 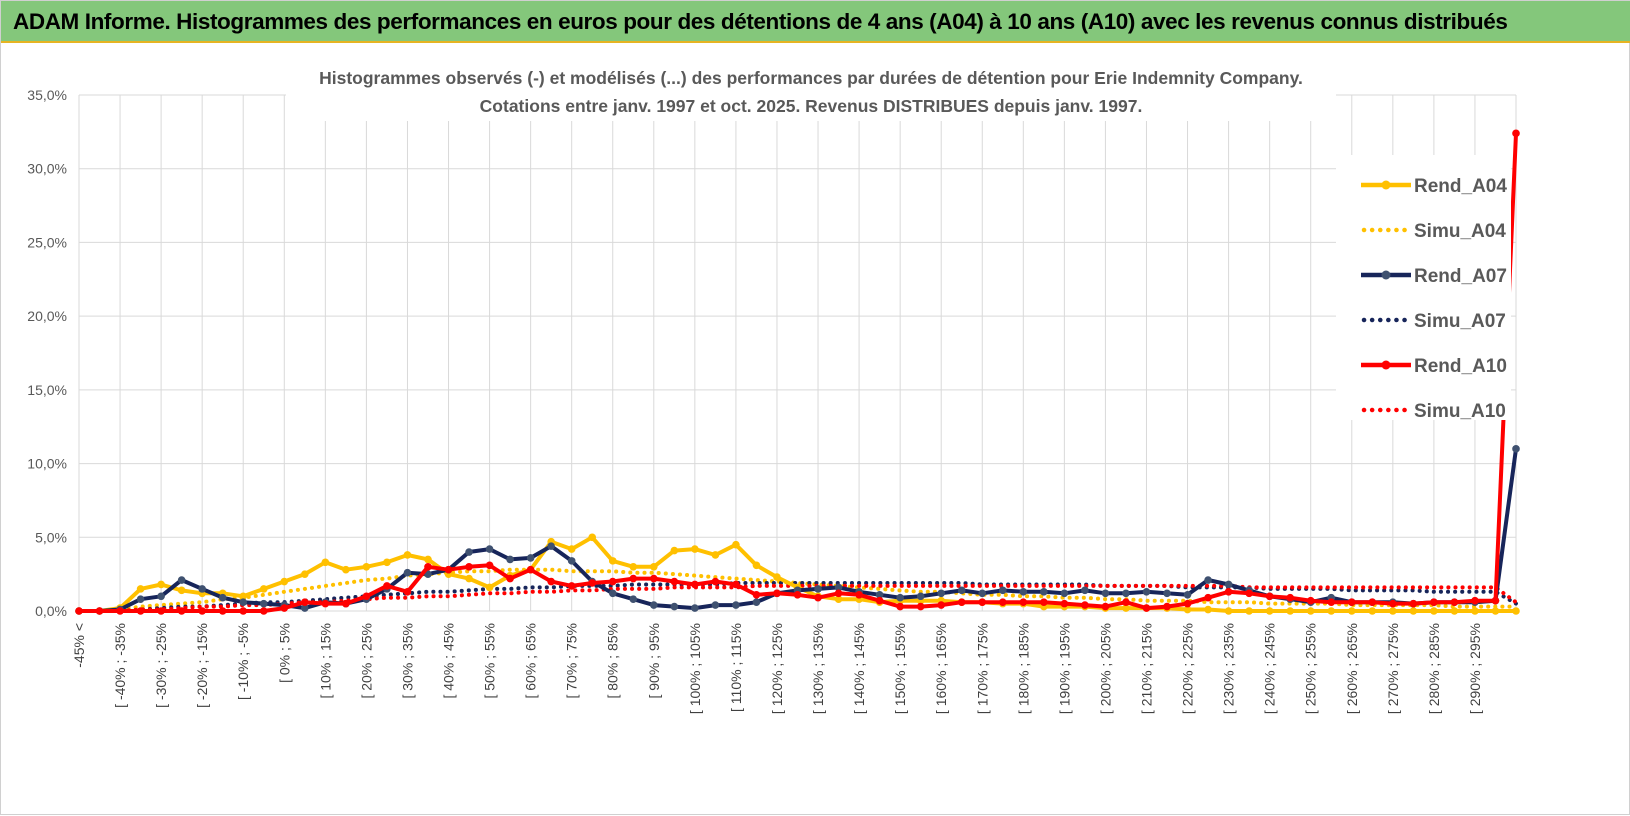 What do you see at coordinates (47, 242) in the screenshot?
I see `y-tick-label: 25,0%` at bounding box center [47, 242].